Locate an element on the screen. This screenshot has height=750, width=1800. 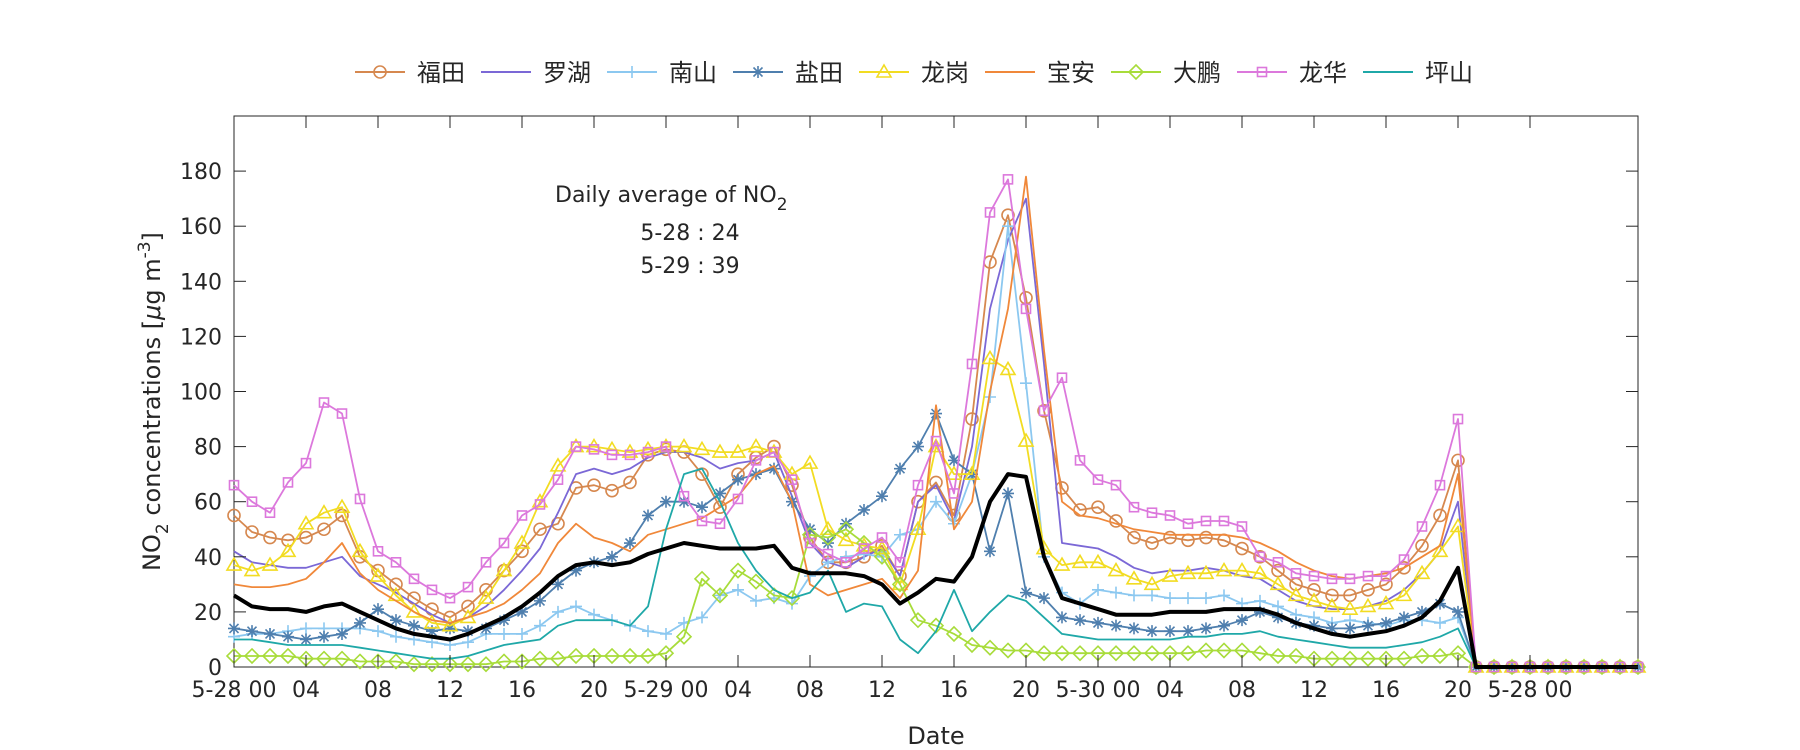
legend-label: 福田 is located at coordinates (441, 73).